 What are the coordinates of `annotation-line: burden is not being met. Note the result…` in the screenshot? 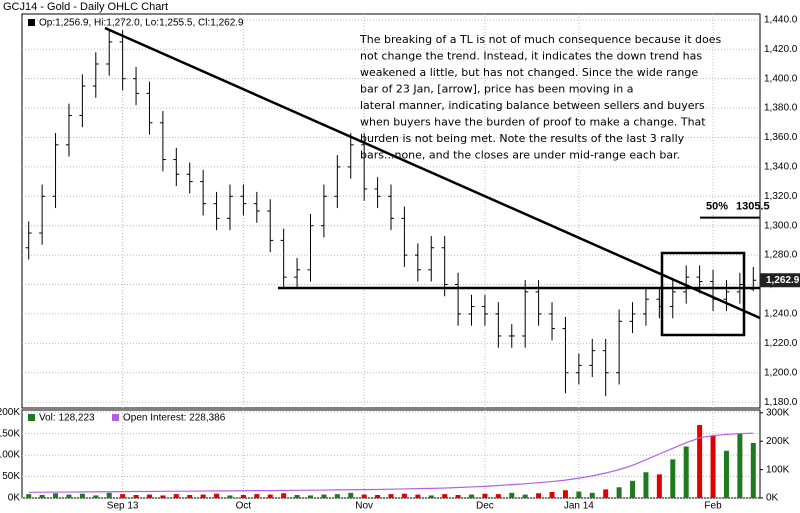 It's located at (522, 138).